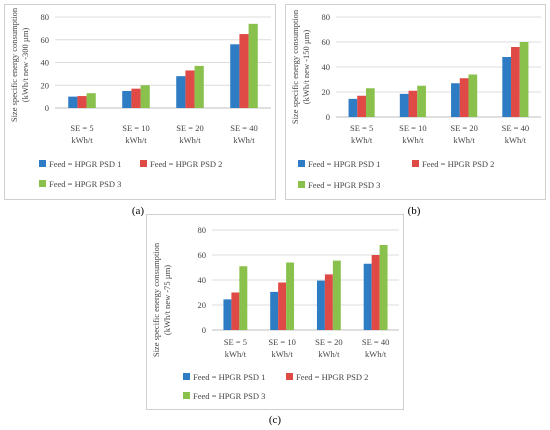  Describe the element at coordinates (306, 67) in the screenshot. I see `y-axis-label-line: (kWh/t new -150 µm)` at that location.